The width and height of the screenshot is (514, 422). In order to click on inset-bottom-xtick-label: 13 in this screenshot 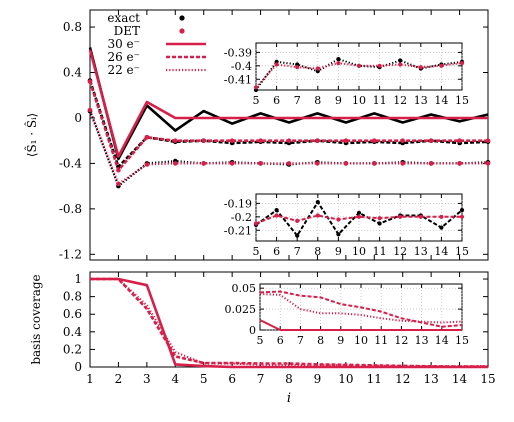, I will do `click(422, 340)`.